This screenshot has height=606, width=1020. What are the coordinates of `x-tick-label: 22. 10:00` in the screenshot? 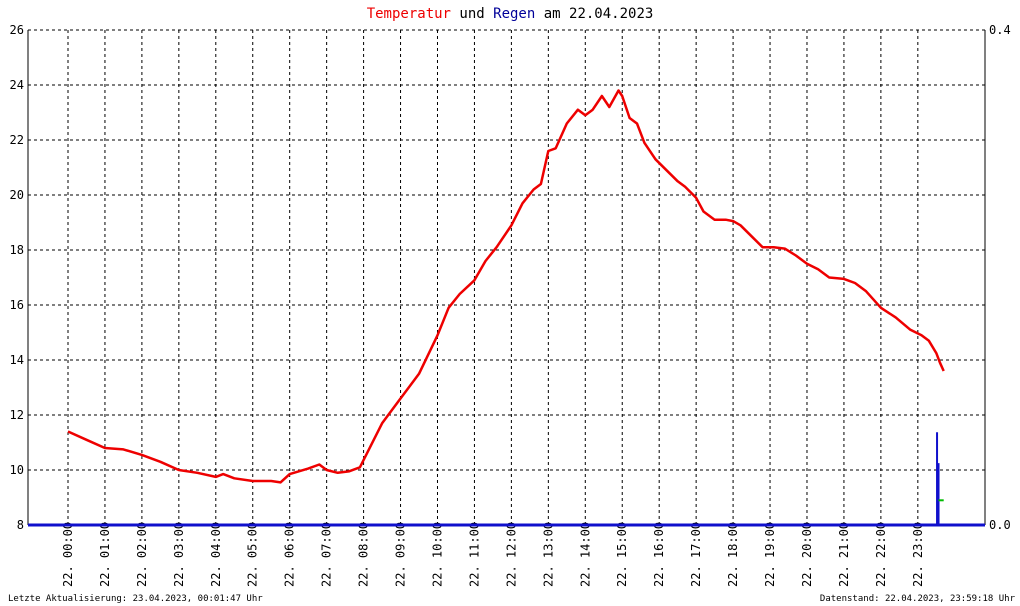 It's located at (437, 554).